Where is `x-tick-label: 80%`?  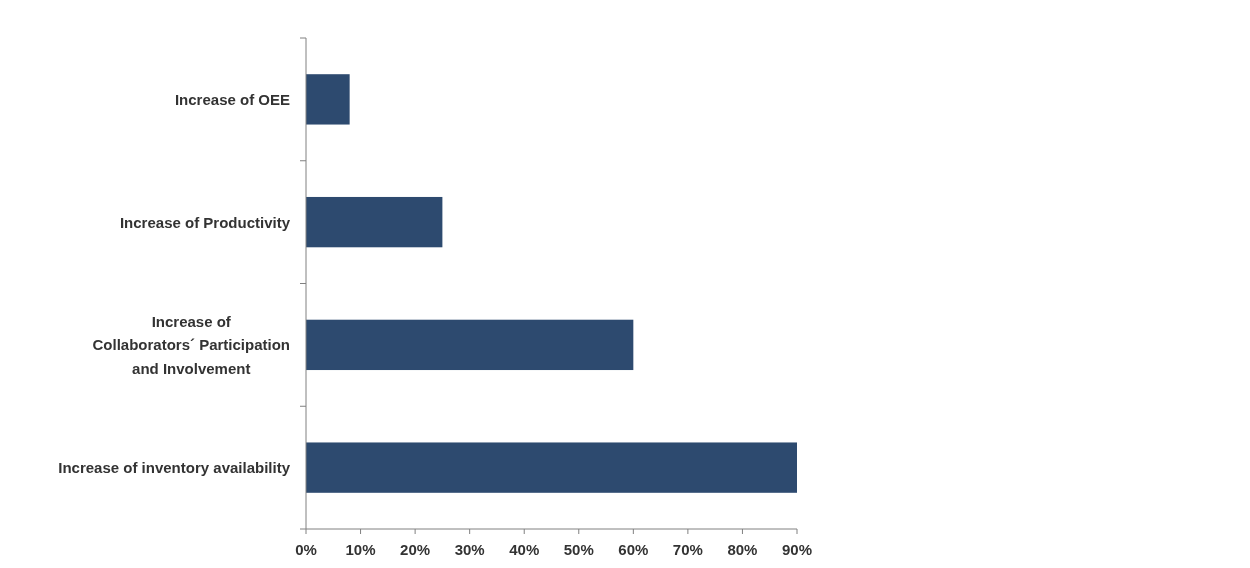 x-tick-label: 80% is located at coordinates (742, 549).